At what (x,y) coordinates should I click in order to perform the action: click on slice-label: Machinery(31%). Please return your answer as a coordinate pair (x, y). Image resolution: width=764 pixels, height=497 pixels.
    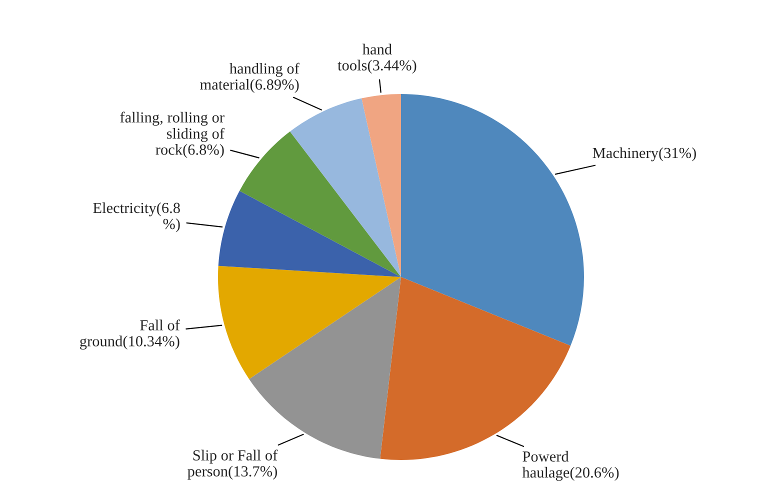
    Looking at the image, I should click on (644, 154).